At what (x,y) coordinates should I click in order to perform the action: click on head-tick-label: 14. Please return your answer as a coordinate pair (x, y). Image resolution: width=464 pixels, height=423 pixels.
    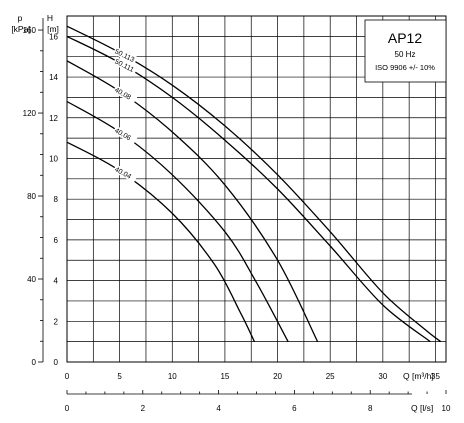
    Looking at the image, I should click on (53, 77).